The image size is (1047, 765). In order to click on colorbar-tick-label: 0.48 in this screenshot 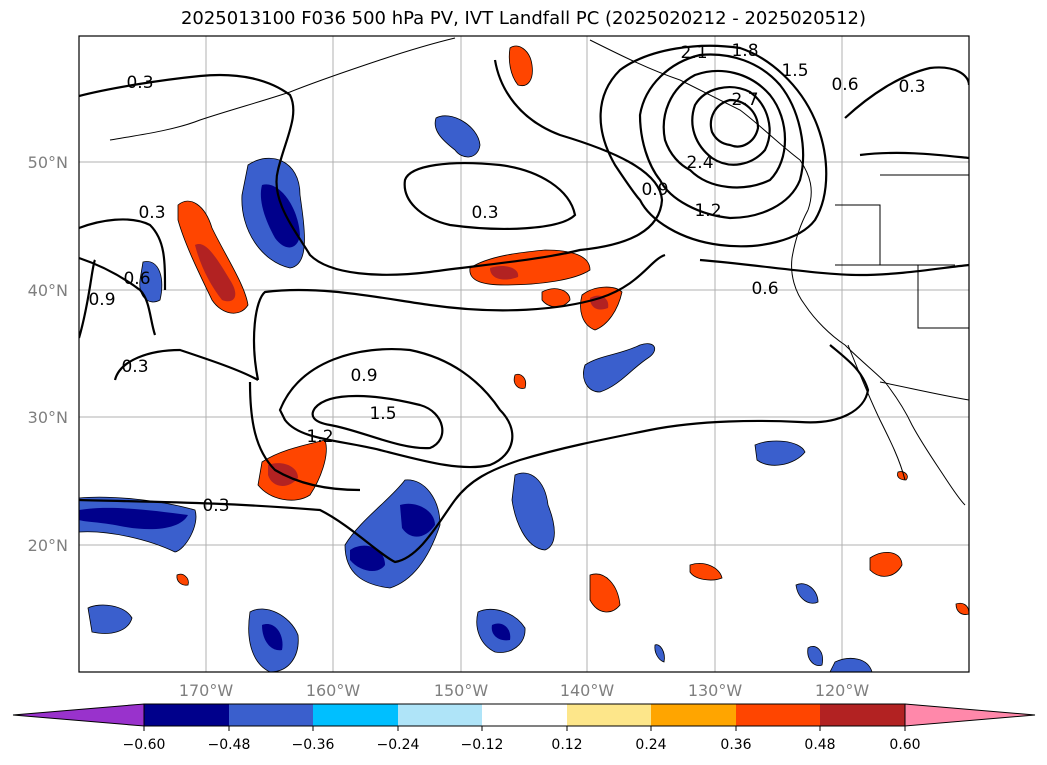, I will do `click(819, 745)`.